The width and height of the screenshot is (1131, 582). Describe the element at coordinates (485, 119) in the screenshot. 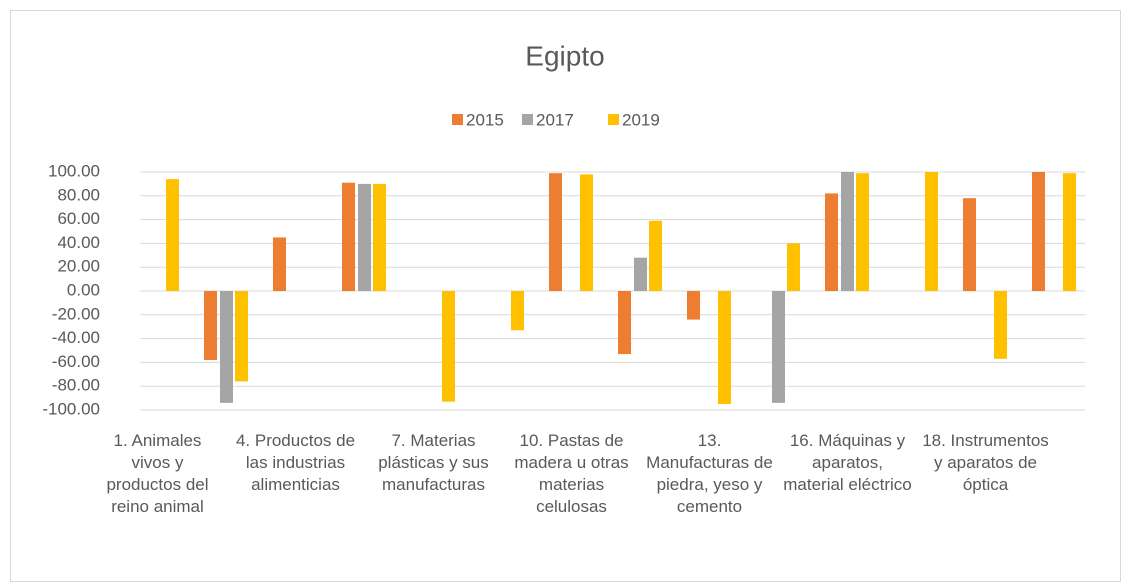

I see `legend-label: 2015` at that location.